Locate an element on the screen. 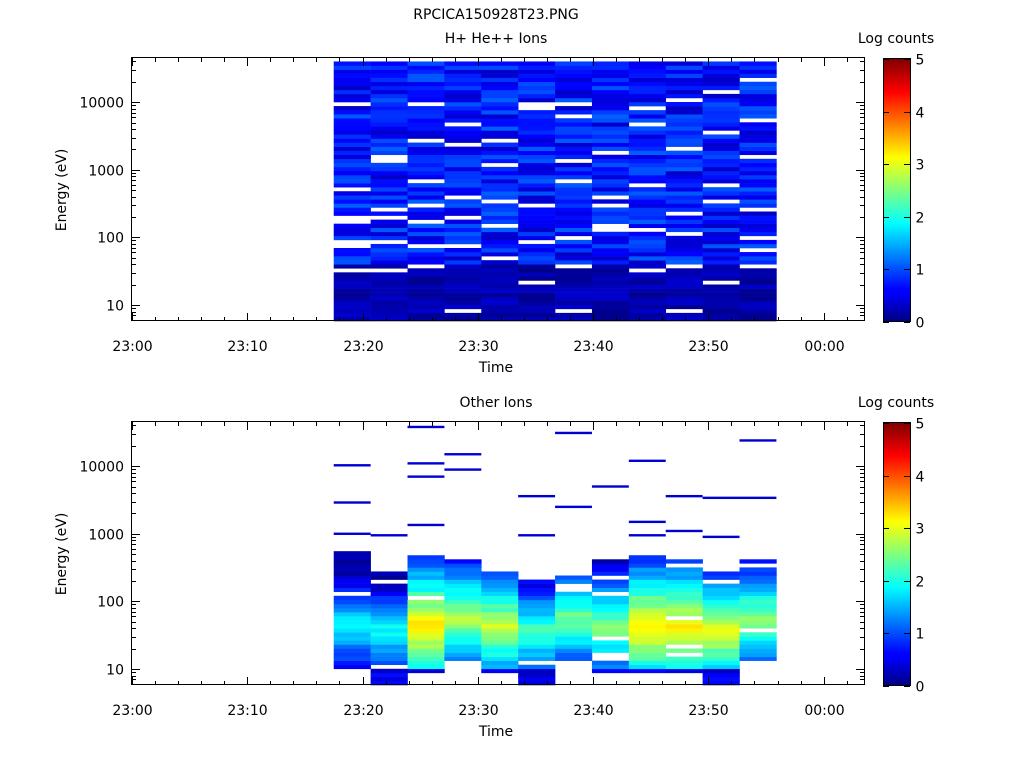 This screenshot has width=1024, height=768. x-tick-label: 23:20 is located at coordinates (363, 711).